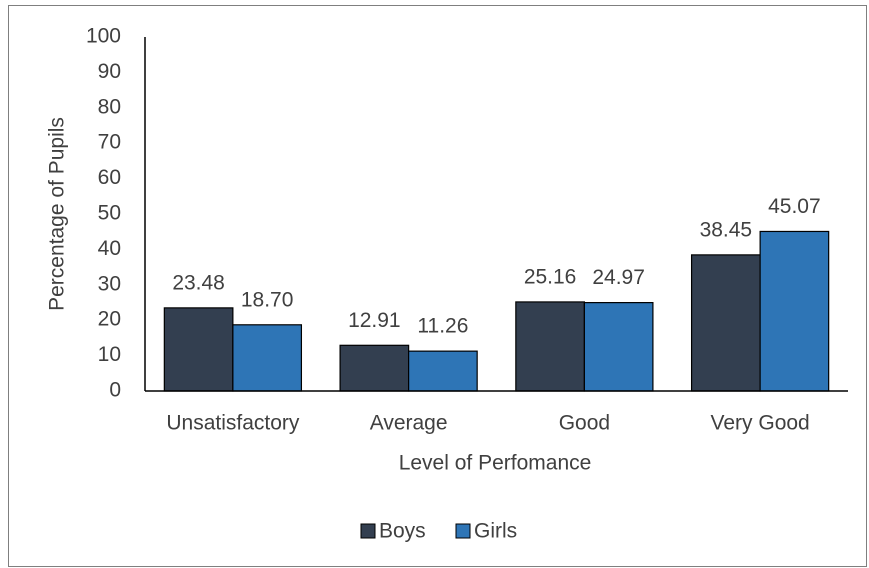  Describe the element at coordinates (442, 326) in the screenshot. I see `value-label: 11.26` at that location.